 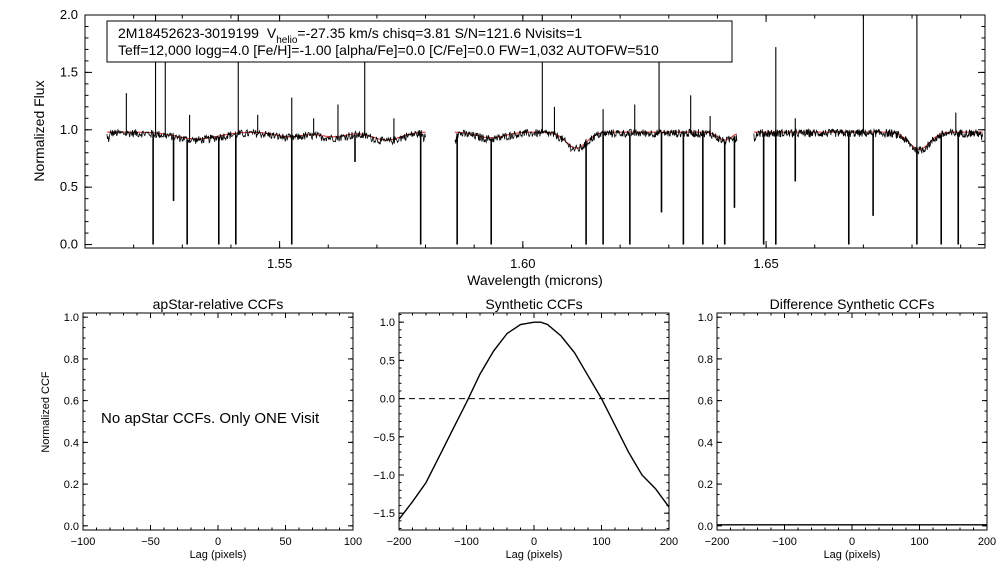 I want to click on synthetic-ccf-y-ticks: −1.5 −1.0 −0.5 0.0 0.5 1.0, so click(x=521, y=421).